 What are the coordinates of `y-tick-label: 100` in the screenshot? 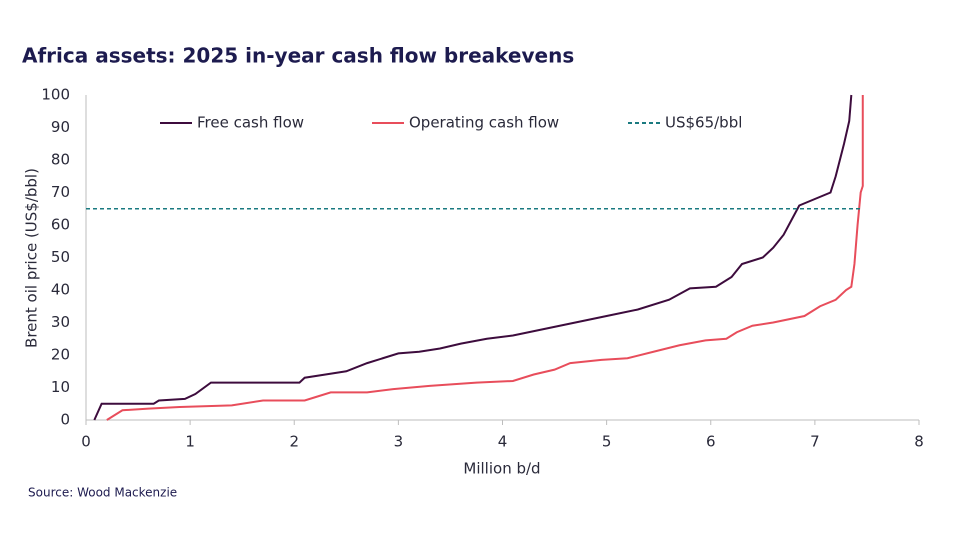 It's located at (55, 95).